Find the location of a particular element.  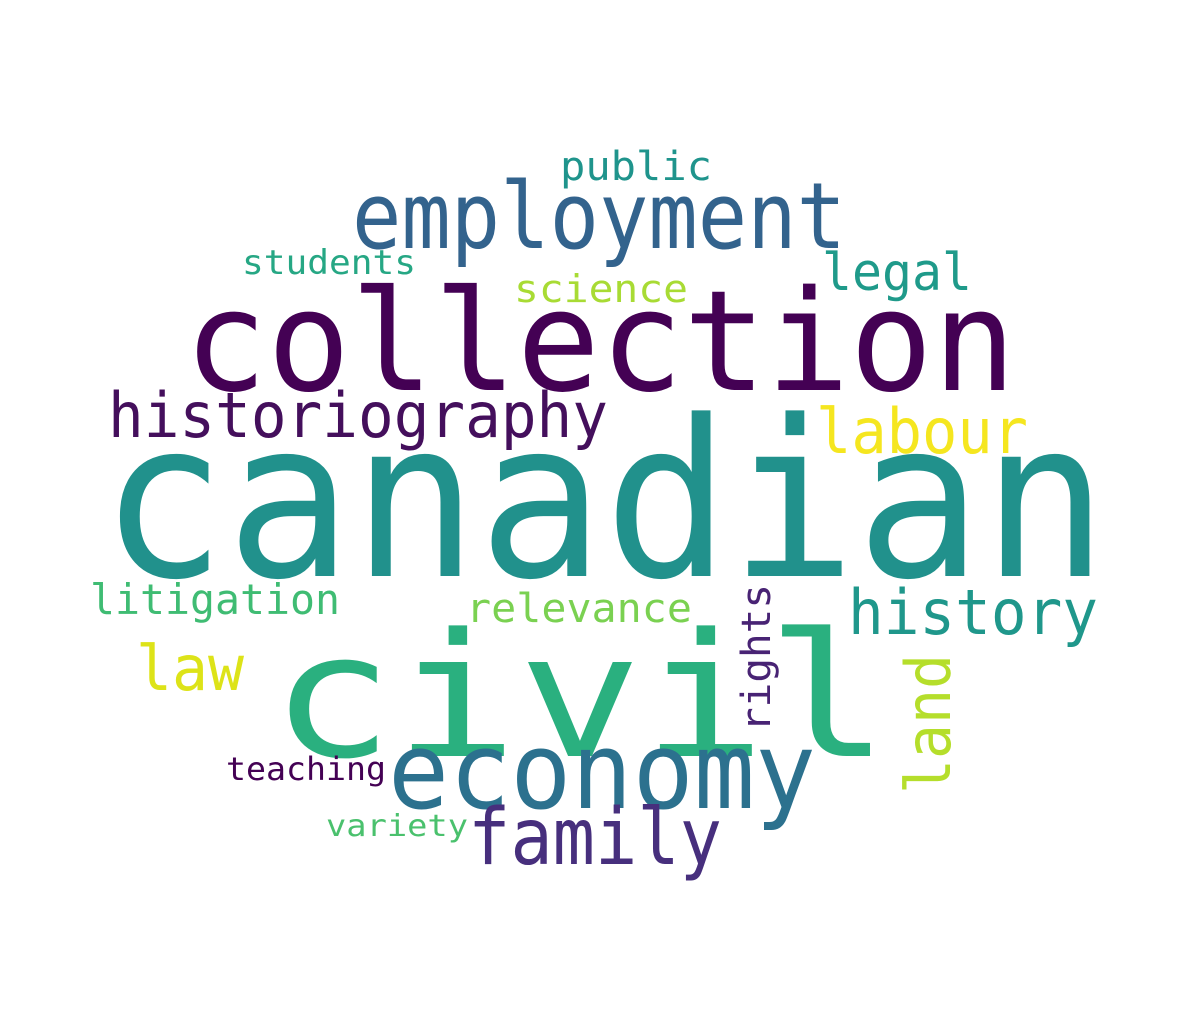

word-variety: variety is located at coordinates (397, 826).